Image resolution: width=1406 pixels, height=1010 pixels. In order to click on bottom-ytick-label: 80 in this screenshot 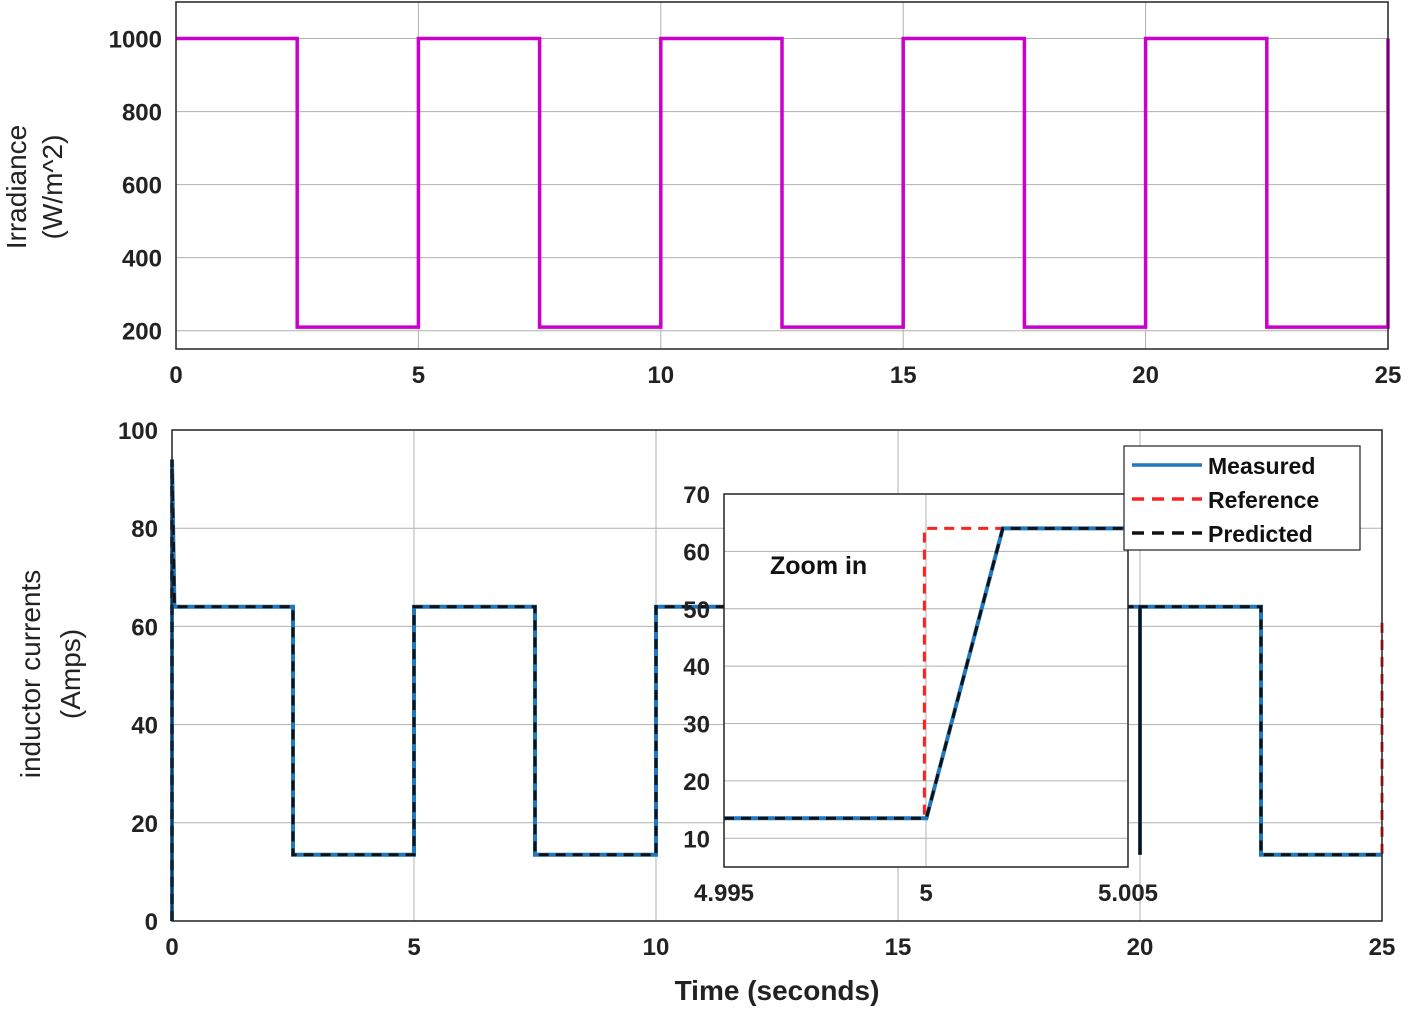, I will do `click(144, 529)`.